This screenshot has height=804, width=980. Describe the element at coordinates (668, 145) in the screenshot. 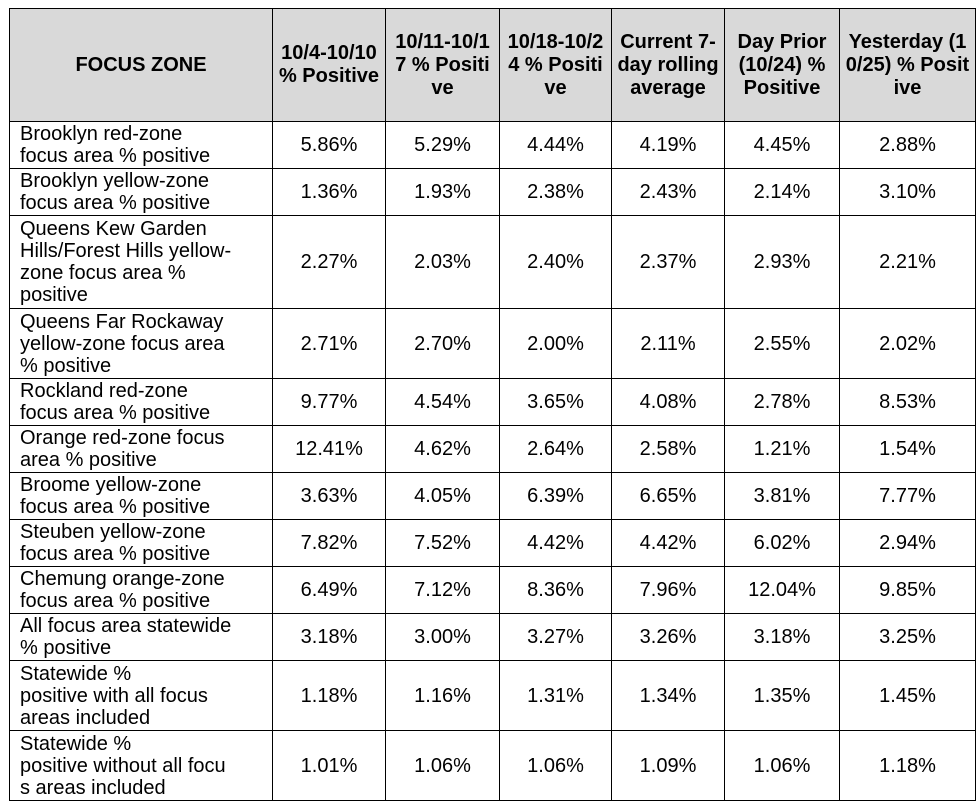

I see `percent-cell: 4.19%` at that location.